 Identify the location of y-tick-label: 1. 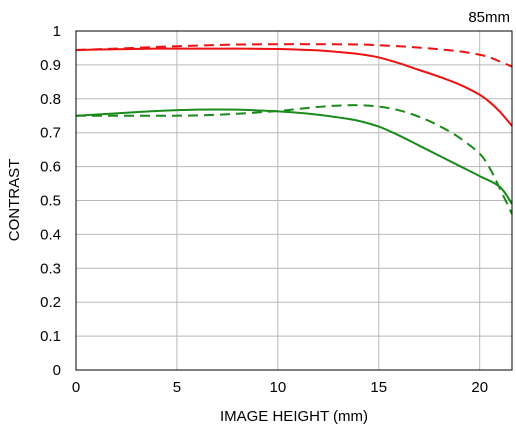
(57, 31).